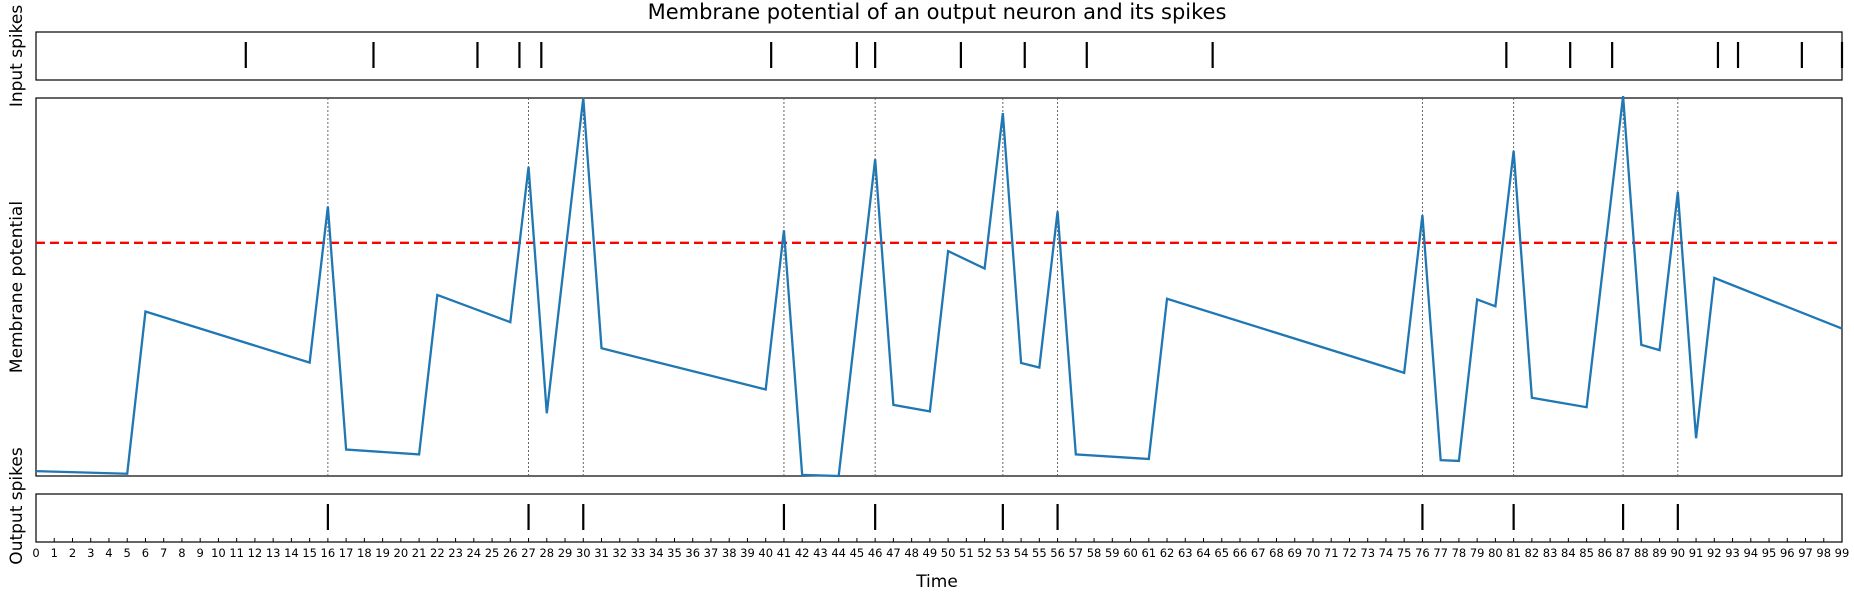 This screenshot has width=1854, height=593. What do you see at coordinates (692, 553) in the screenshot?
I see `x-tick-label: 36` at bounding box center [692, 553].